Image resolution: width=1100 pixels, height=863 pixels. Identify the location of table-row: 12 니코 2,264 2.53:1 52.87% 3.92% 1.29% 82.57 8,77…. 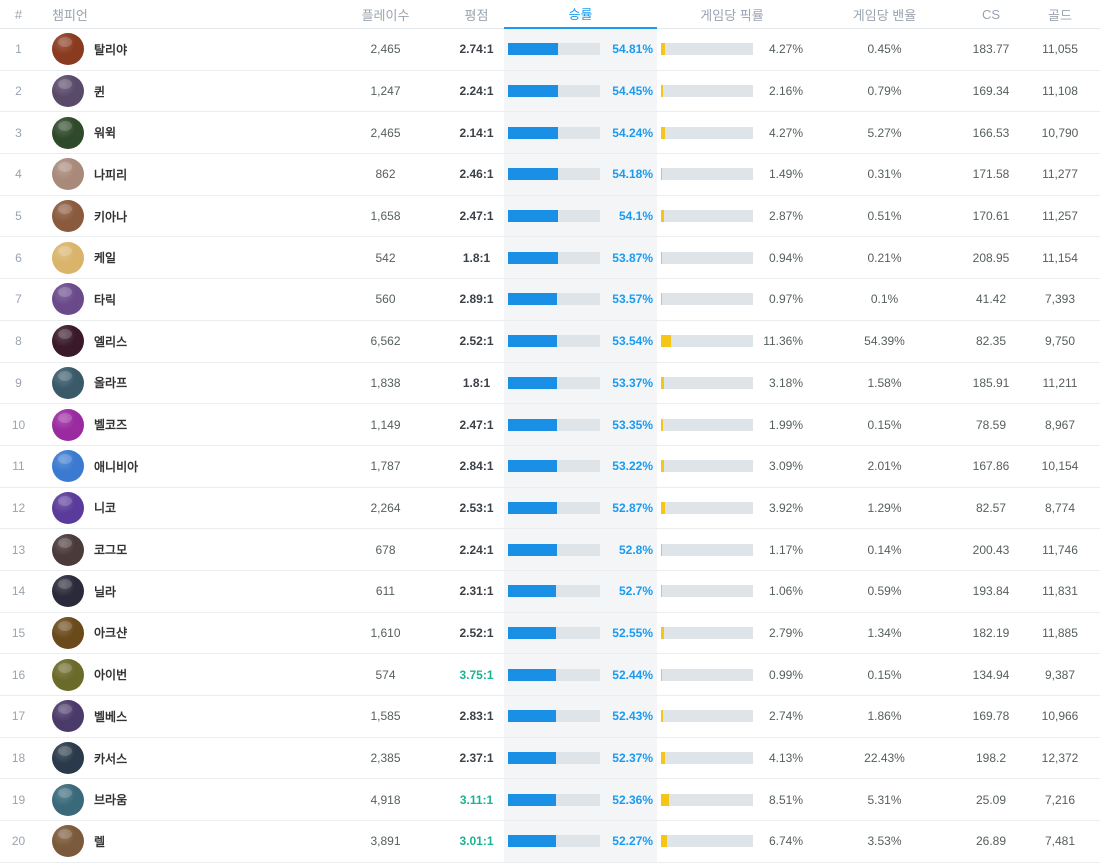
(550, 508).